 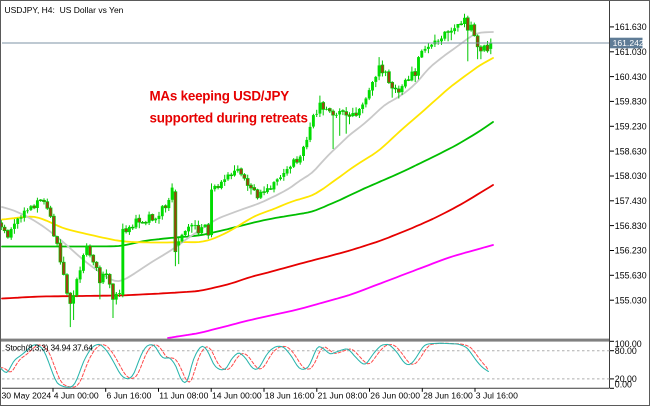 I want to click on svg-text: 11 Jun 08:00, so click(x=183, y=396).